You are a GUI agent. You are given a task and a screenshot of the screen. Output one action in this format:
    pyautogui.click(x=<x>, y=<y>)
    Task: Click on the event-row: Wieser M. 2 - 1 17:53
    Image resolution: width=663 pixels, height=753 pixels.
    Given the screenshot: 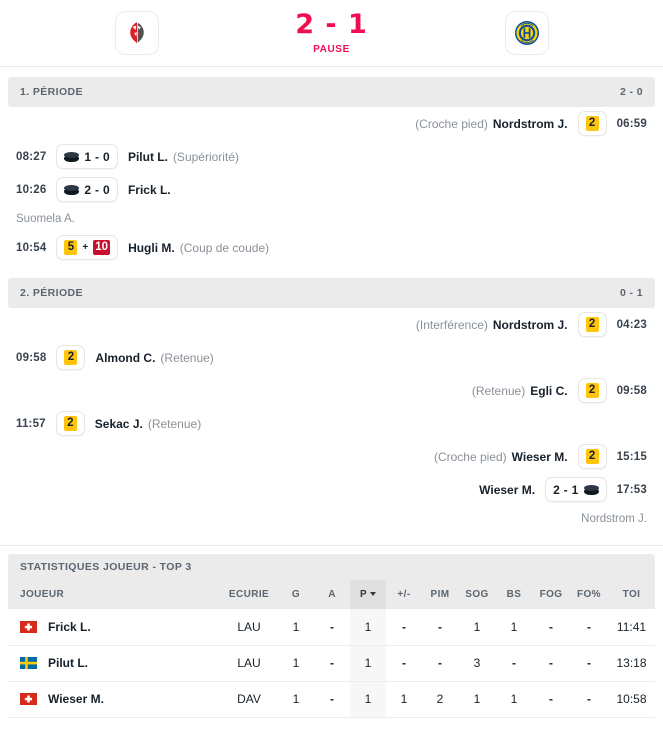 What is the action you would take?
    pyautogui.click(x=331, y=489)
    